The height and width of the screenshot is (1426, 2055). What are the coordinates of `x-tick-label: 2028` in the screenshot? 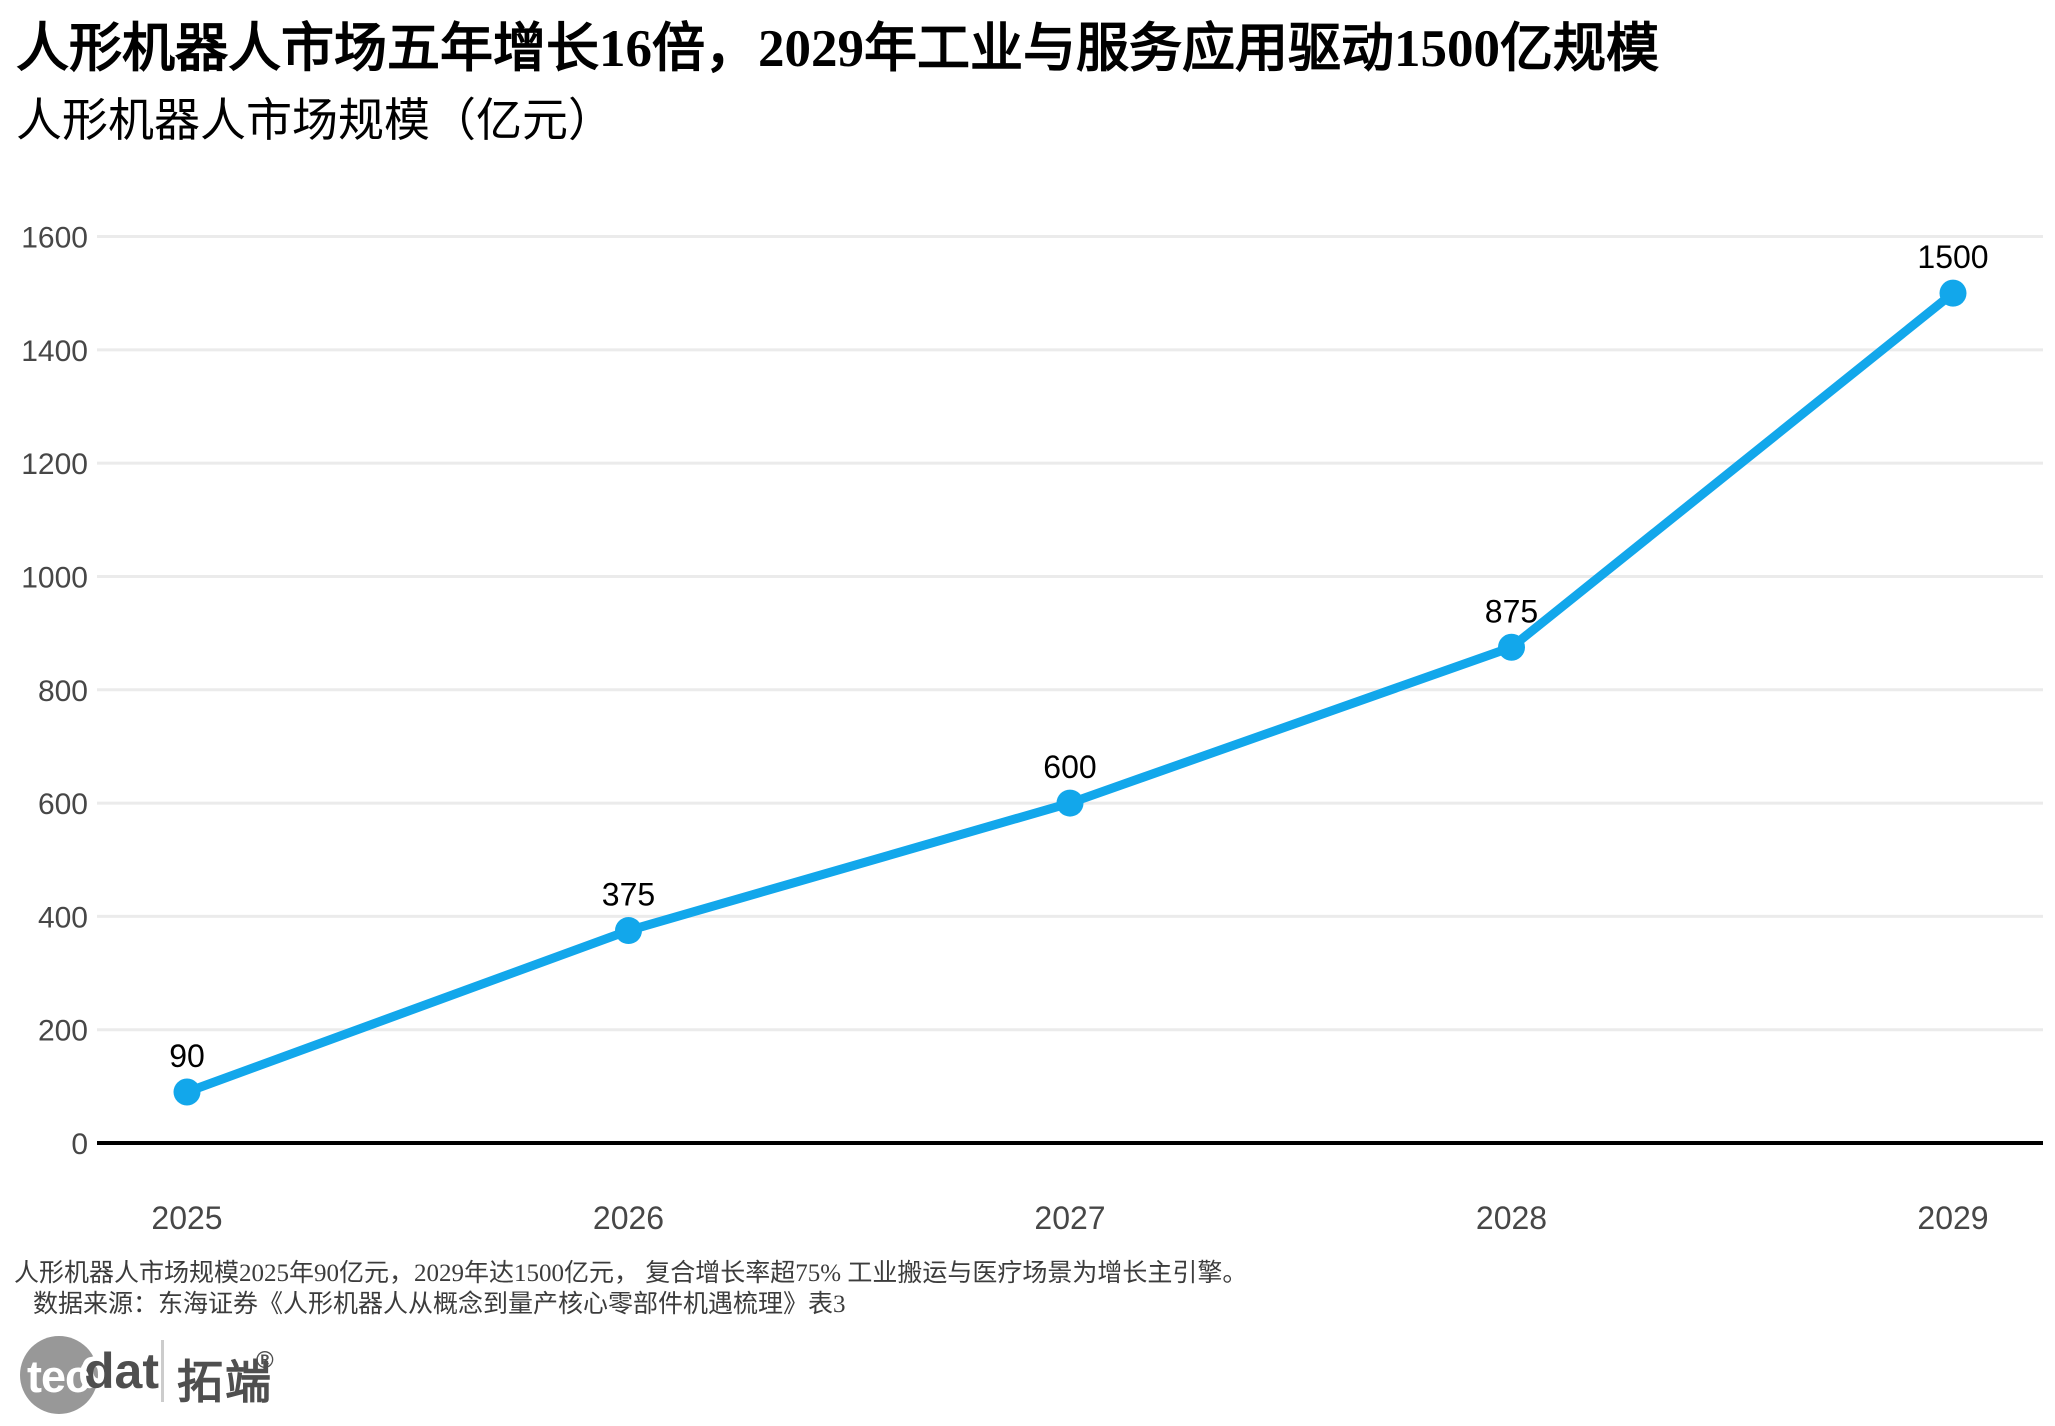 It's located at (1511, 1218).